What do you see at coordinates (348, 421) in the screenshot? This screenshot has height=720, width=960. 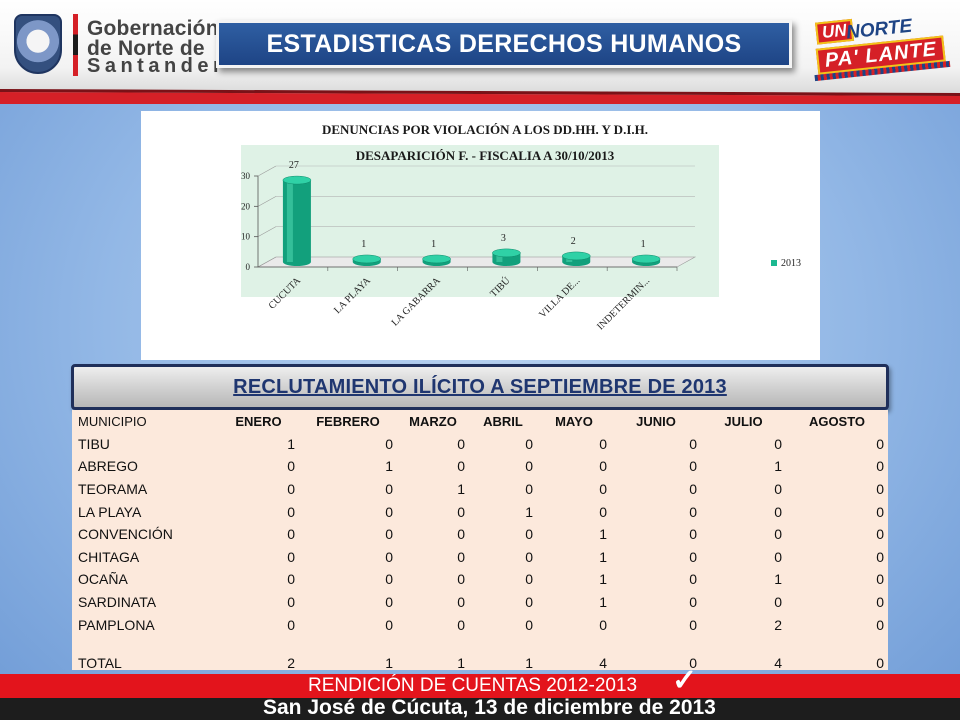 I see `column-header: FEBRERO` at bounding box center [348, 421].